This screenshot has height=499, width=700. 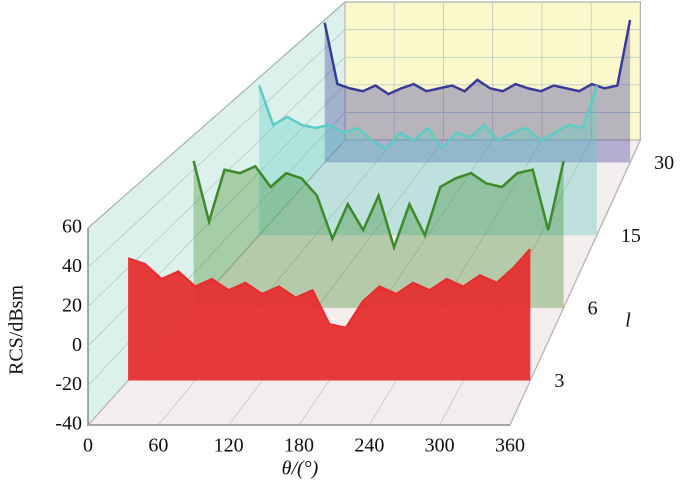 What do you see at coordinates (369, 446) in the screenshot?
I see `x-tick-label: 240` at bounding box center [369, 446].